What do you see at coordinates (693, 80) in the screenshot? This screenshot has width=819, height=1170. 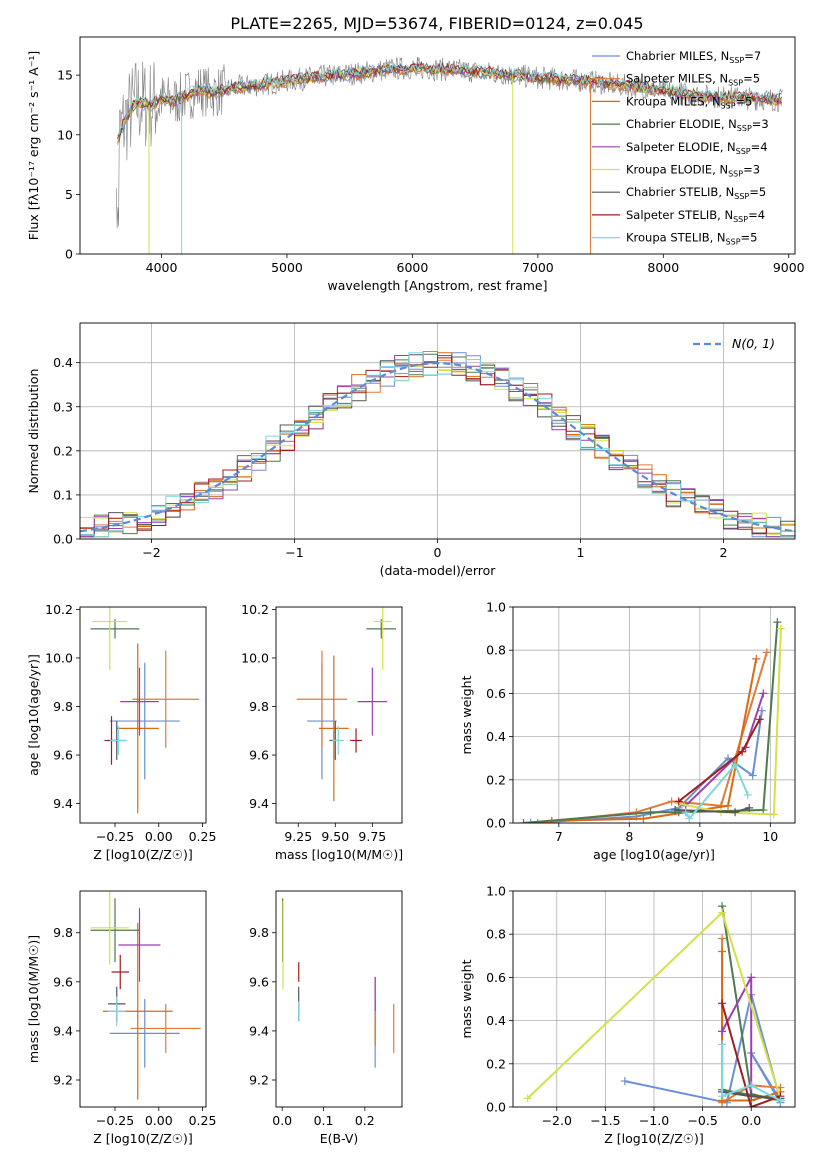 I see `legend-entry: Salpeter MILES, NSSP=5` at bounding box center [693, 80].